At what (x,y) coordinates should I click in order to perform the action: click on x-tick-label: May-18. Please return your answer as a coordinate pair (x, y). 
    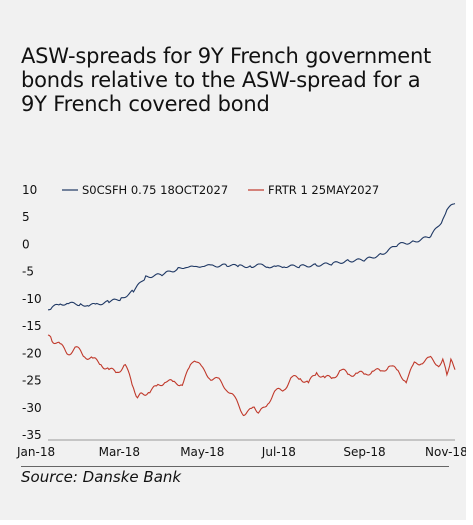
    Looking at the image, I should click on (202, 452).